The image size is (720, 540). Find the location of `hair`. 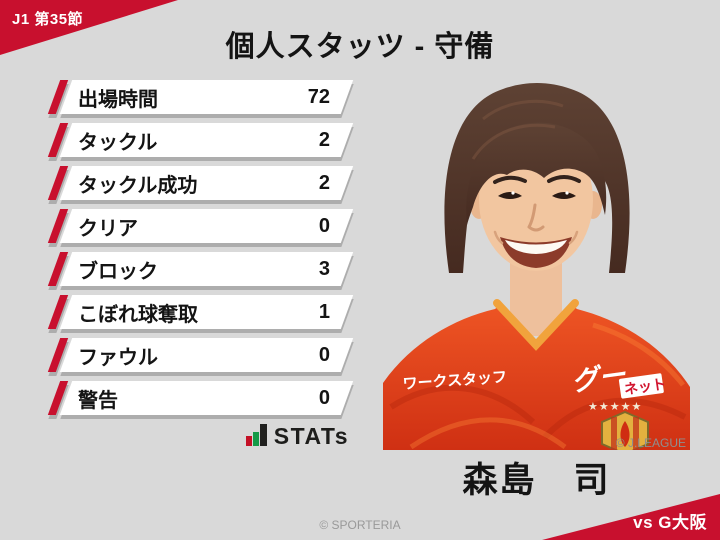

hair is located at coordinates (537, 178).